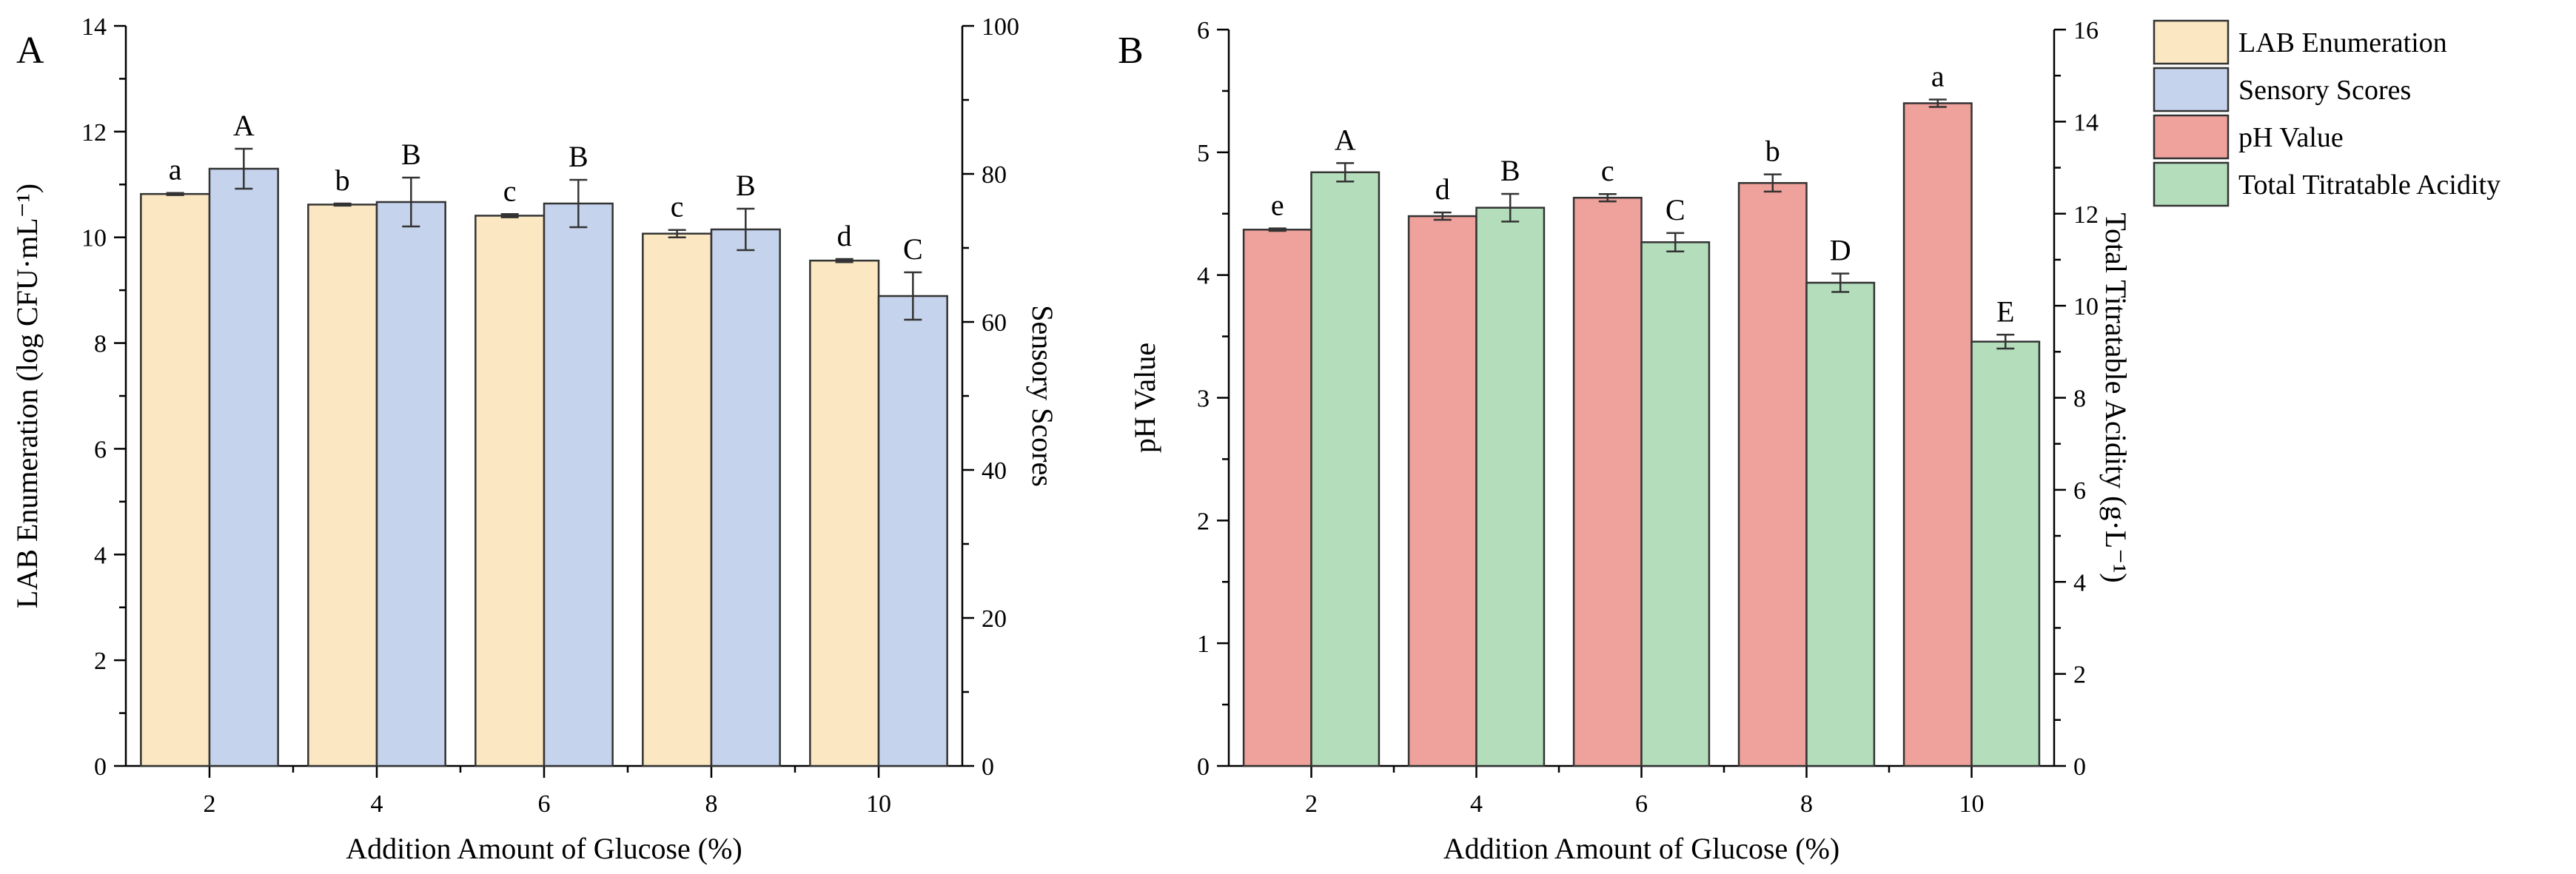  I want to click on y-tick-label: 10, so click(94, 238).